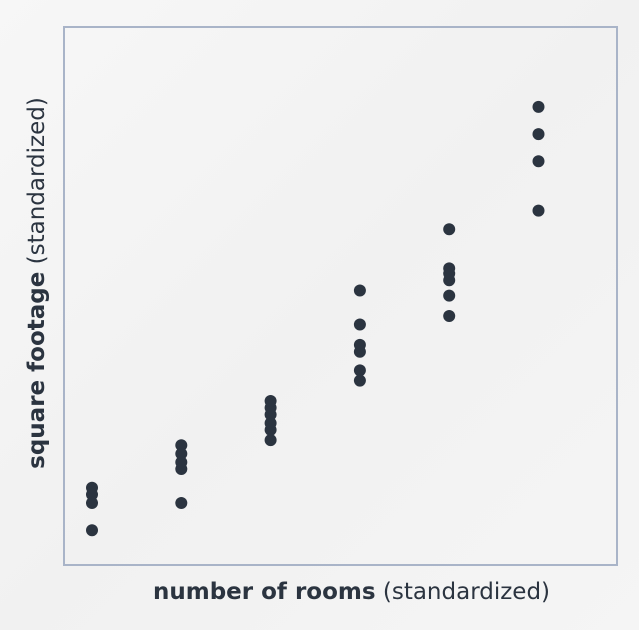 The height and width of the screenshot is (630, 639). I want to click on y-axis-title-normal: (standardized), so click(37, 184).